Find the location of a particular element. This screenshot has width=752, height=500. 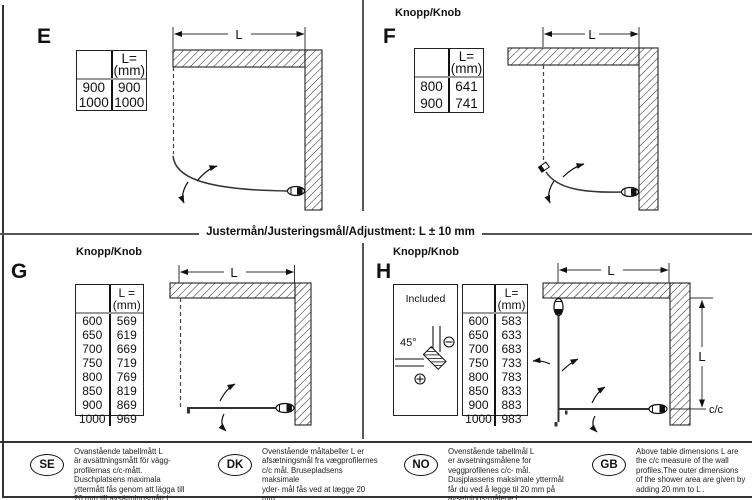

diagram-e: L is located at coordinates (247, 119).